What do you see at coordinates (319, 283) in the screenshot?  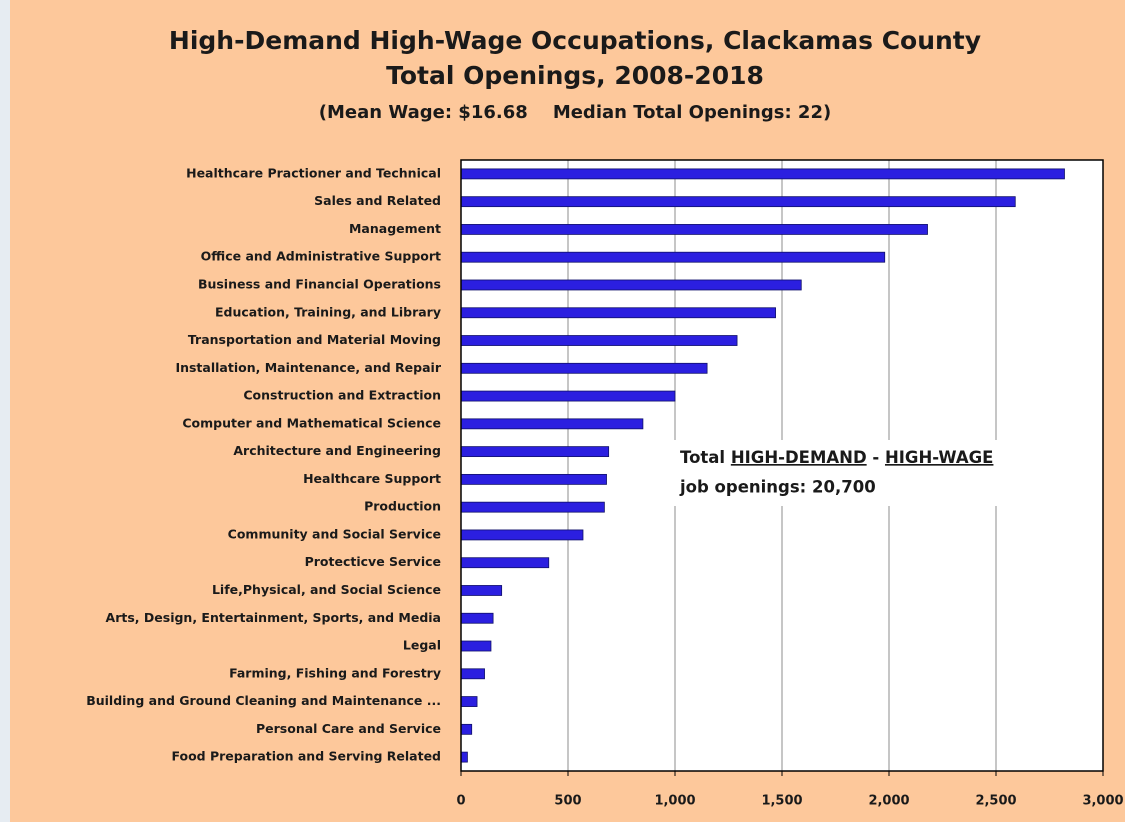 I see `category-label: Business and Financial Operations` at bounding box center [319, 283].